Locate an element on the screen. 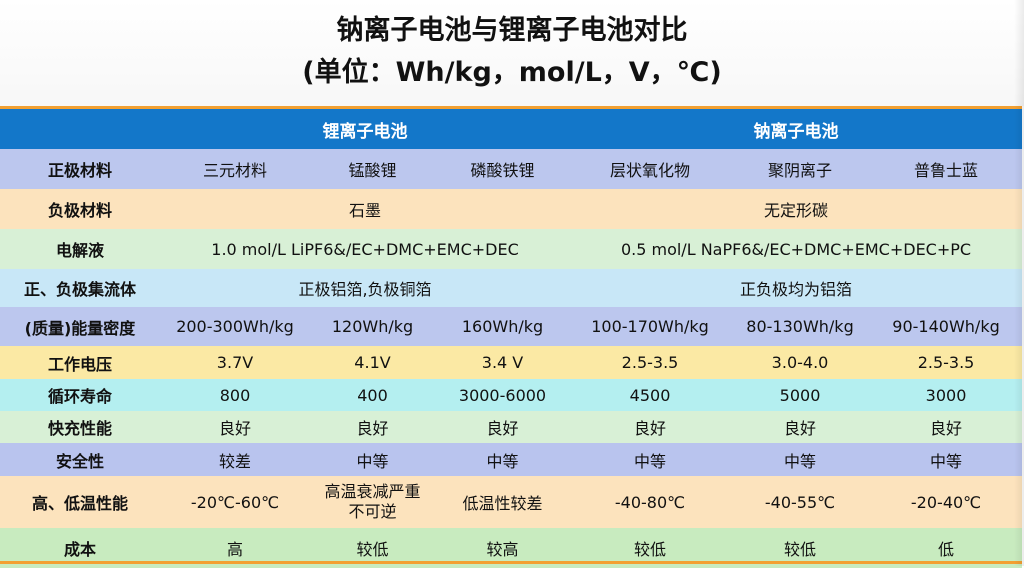 The image size is (1024, 568). cell: 磷酸铁锂 is located at coordinates (503, 169).